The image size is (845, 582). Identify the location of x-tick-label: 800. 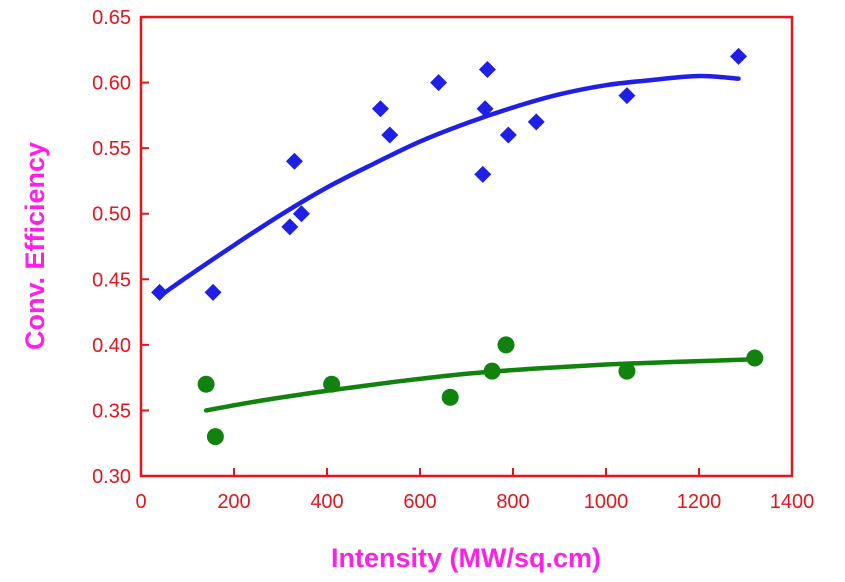
(512, 502).